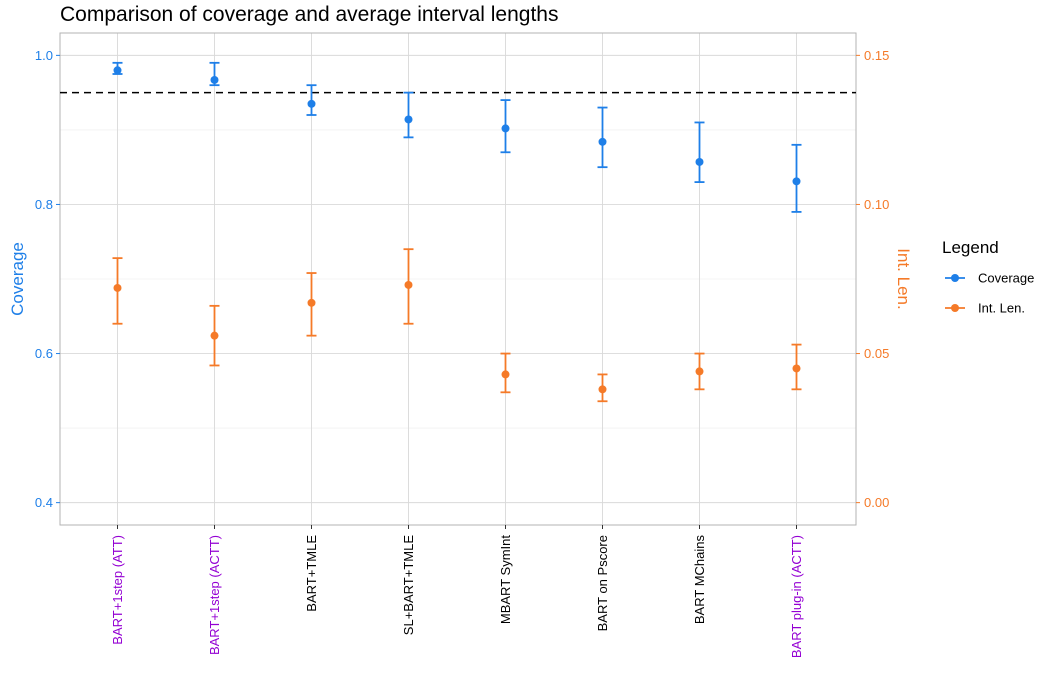 The width and height of the screenshot is (1043, 673). Describe the element at coordinates (876, 353) in the screenshot. I see `y2-tick-label: 0.05` at that location.